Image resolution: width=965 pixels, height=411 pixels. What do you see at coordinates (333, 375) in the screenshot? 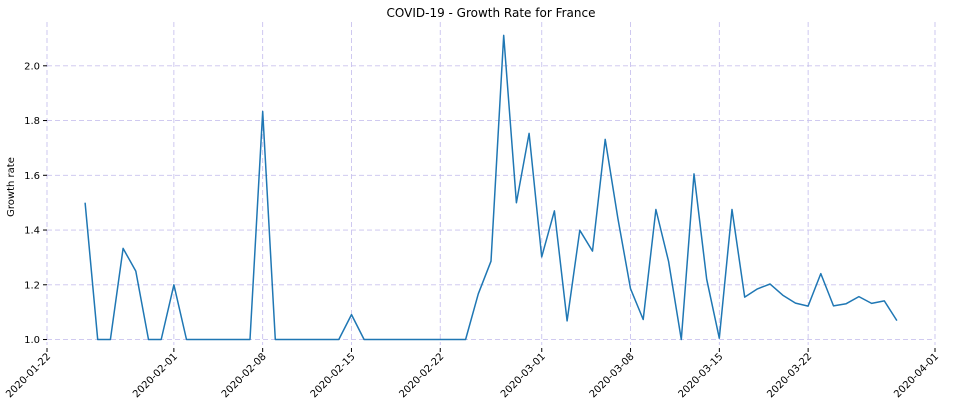
I see `x-tick-label: 2020-02-15` at bounding box center [333, 375].